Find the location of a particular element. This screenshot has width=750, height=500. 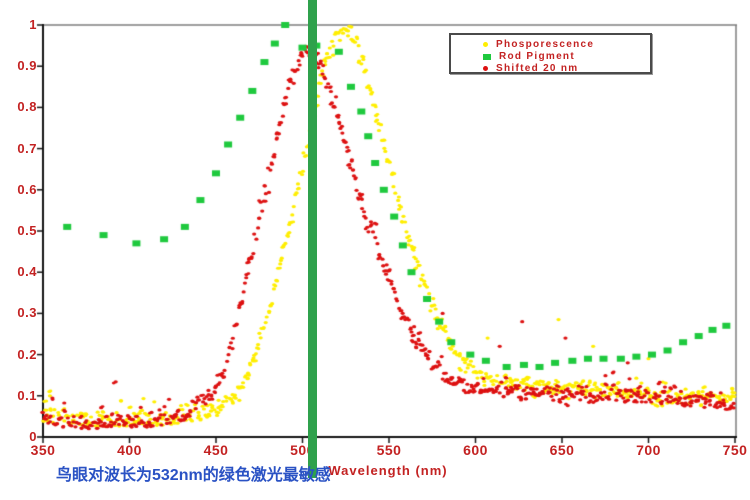

legend-label: Phosporescence is located at coordinates (545, 44).